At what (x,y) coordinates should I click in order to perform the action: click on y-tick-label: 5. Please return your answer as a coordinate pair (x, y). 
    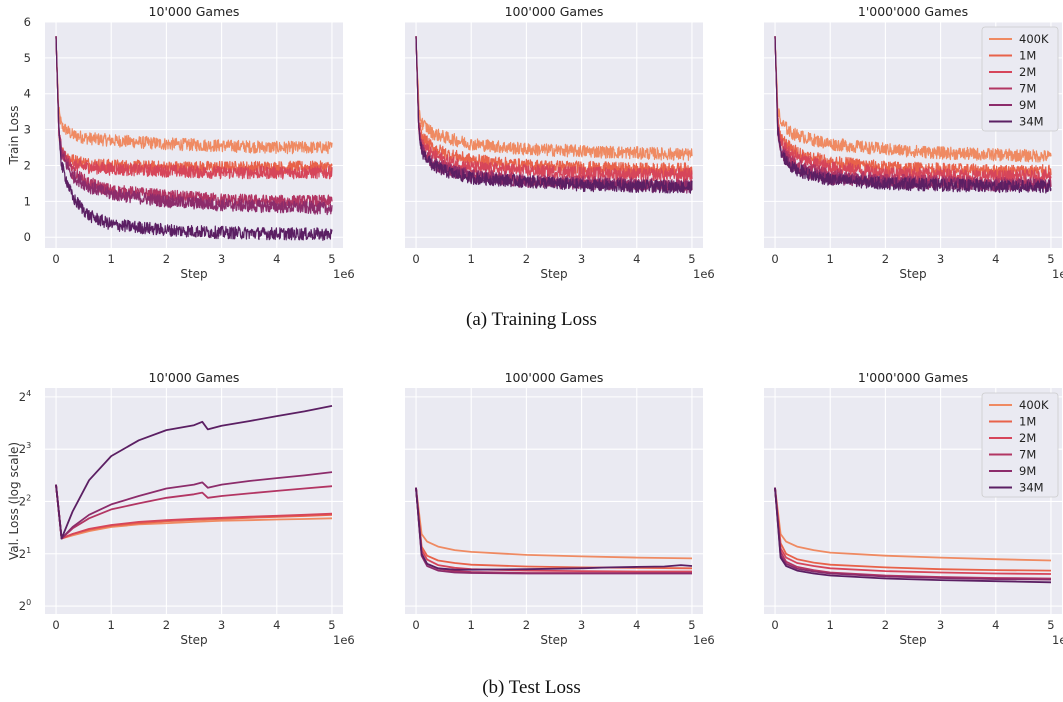
    Looking at the image, I should click on (27, 58).